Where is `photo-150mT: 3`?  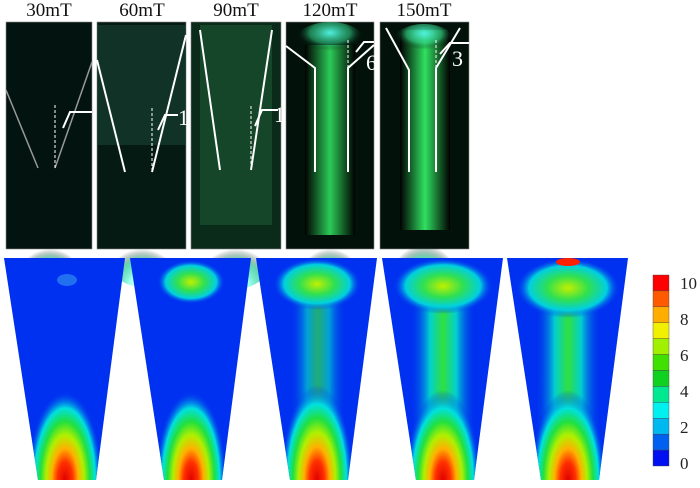
photo-150mT: 3 is located at coordinates (424, 154).